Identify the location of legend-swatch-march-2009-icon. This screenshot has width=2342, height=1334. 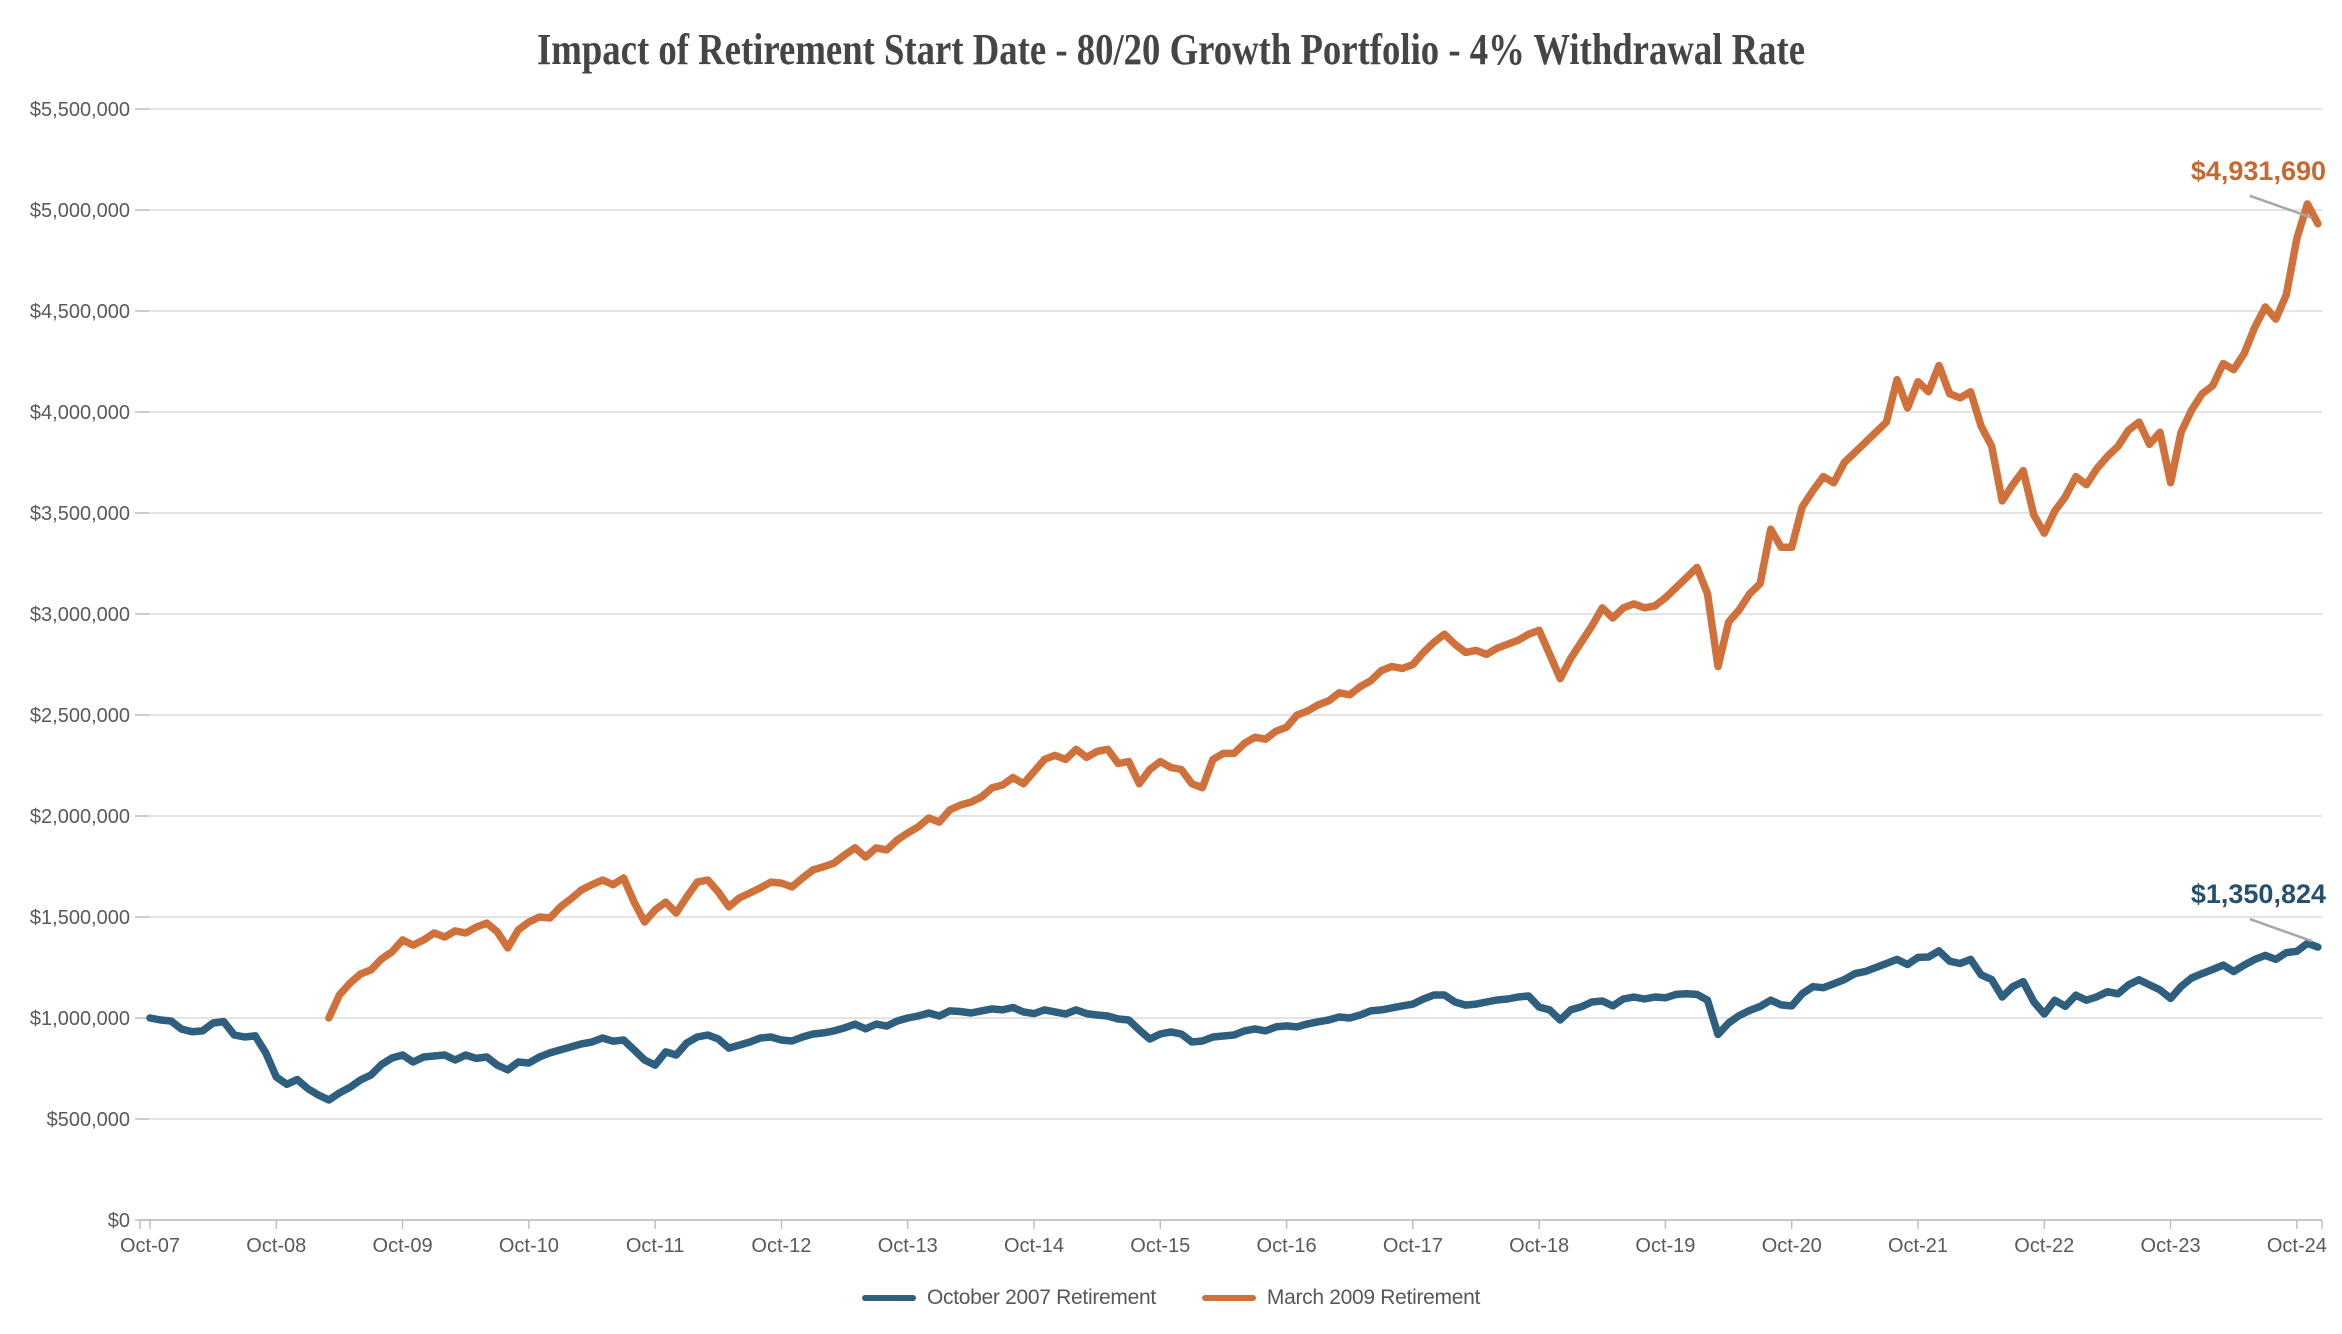
(1228, 1298).